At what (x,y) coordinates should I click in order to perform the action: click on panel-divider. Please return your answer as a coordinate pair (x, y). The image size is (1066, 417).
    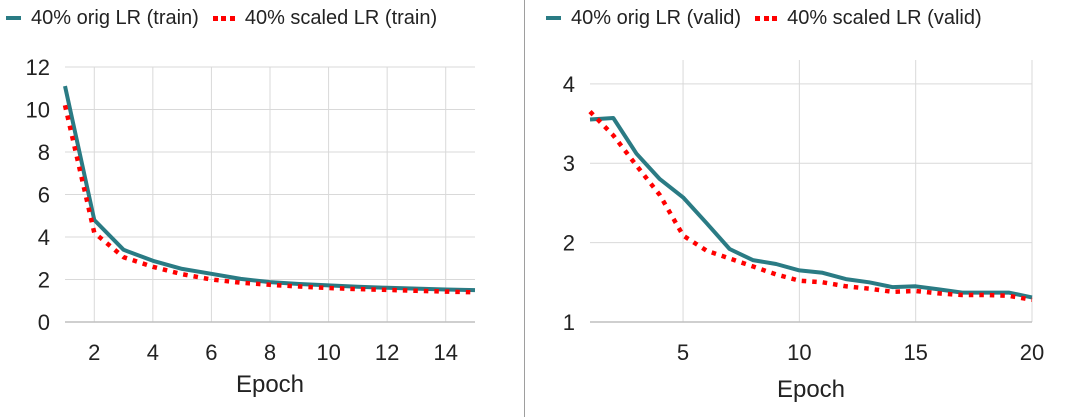
    Looking at the image, I should click on (524, 208).